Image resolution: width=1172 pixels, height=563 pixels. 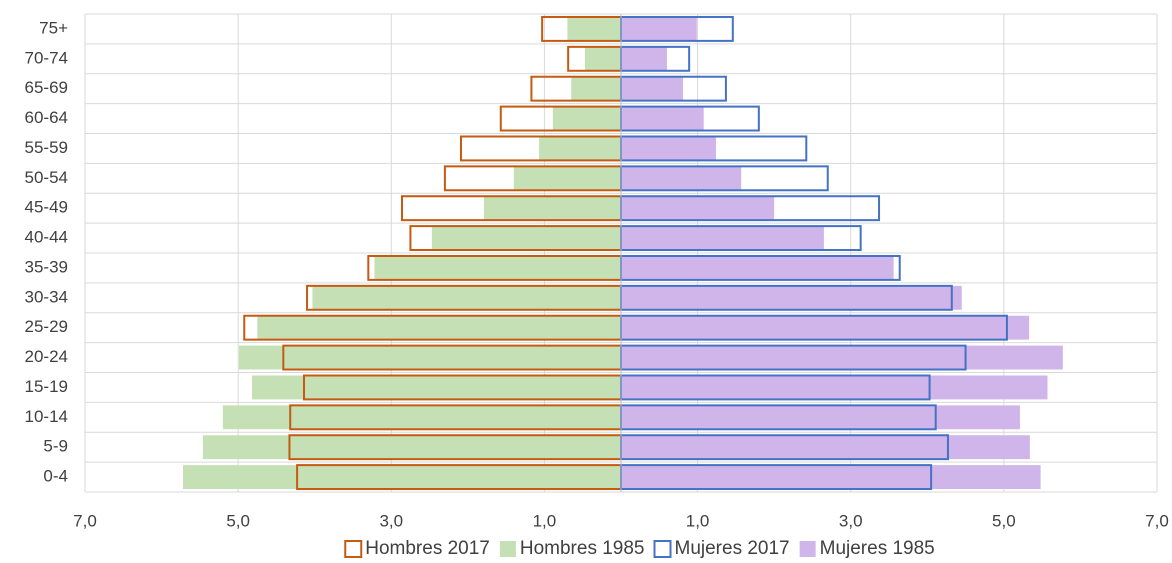 I want to click on y-tick-label: 40-44, so click(x=46, y=237).